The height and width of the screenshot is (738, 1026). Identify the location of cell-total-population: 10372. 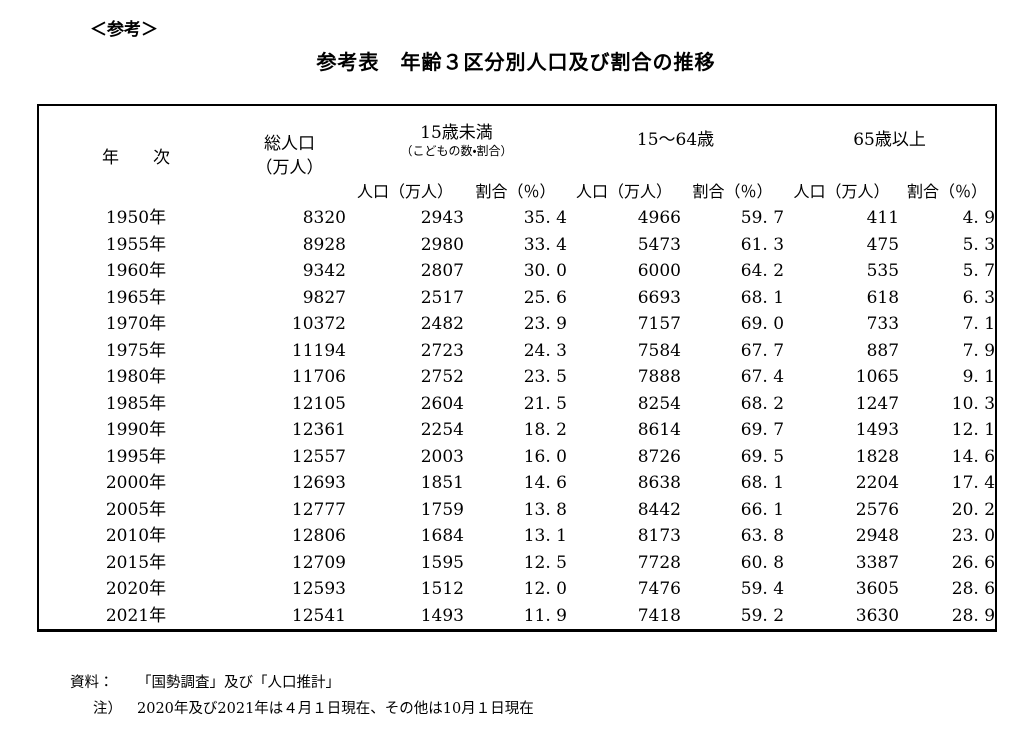
(318, 324).